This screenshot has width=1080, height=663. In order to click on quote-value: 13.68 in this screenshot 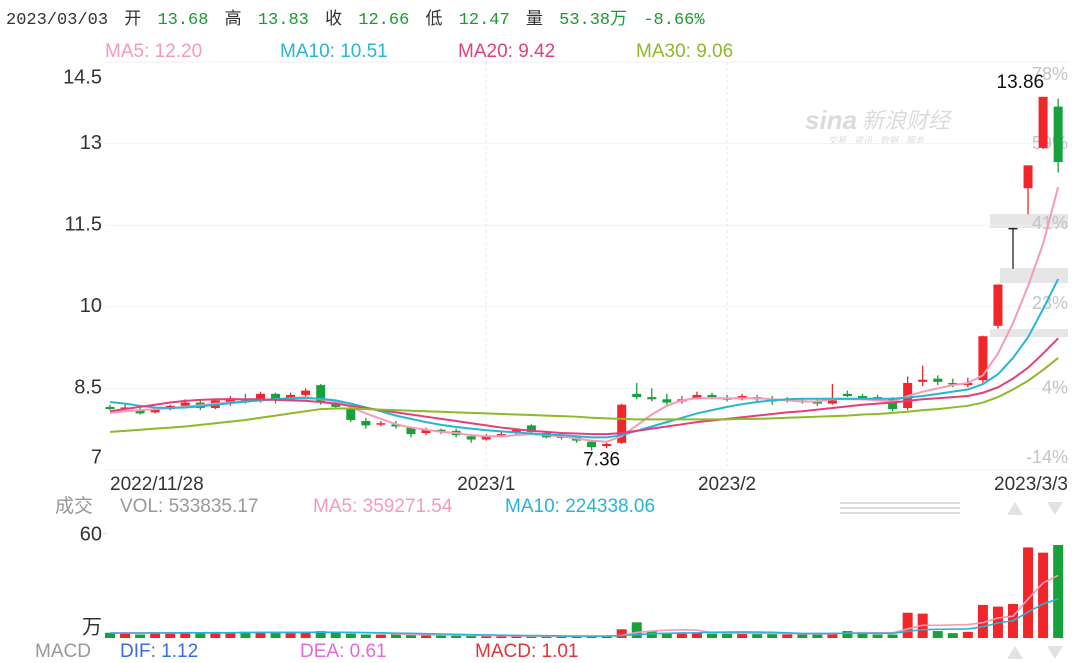, I will do `click(182, 20)`.